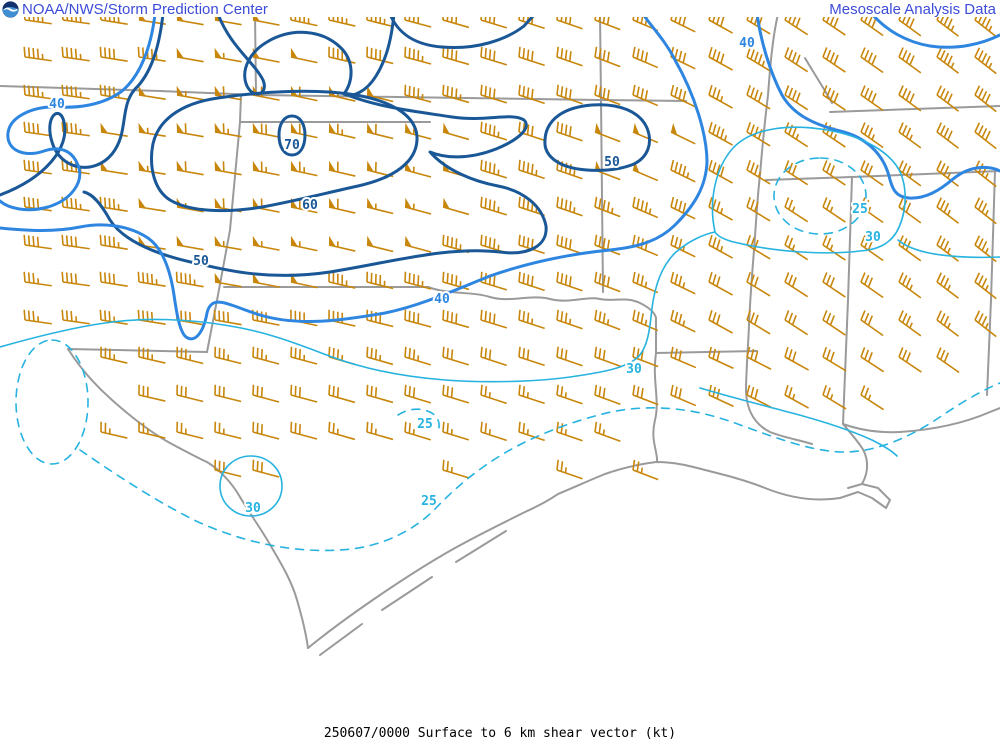 This screenshot has height=750, width=1000. I want to click on contour-label: 60, so click(310, 205).